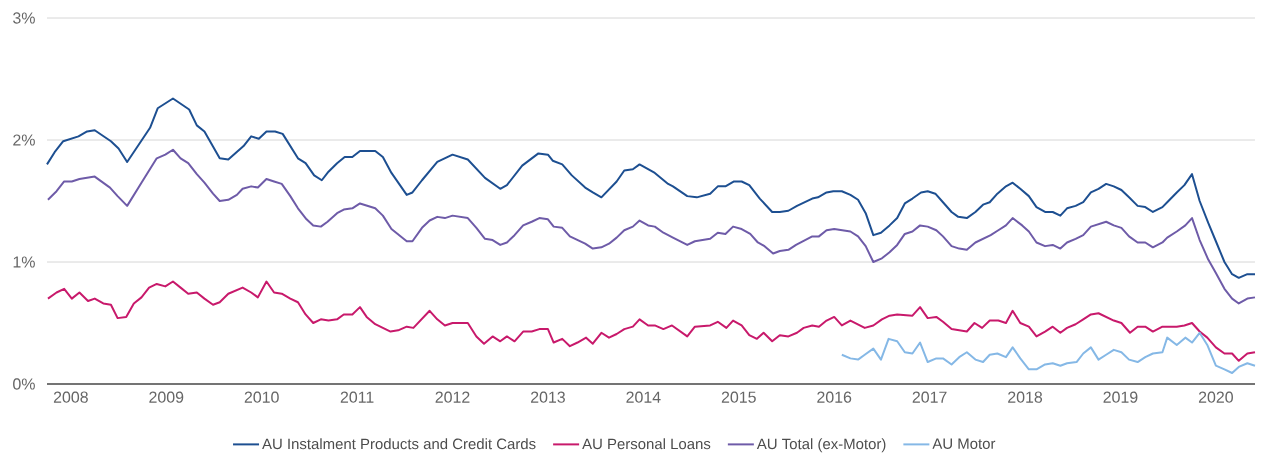 Image resolution: width=1263 pixels, height=457 pixels. What do you see at coordinates (452, 397) in the screenshot?
I see `x-tick-label: 2012` at bounding box center [452, 397].